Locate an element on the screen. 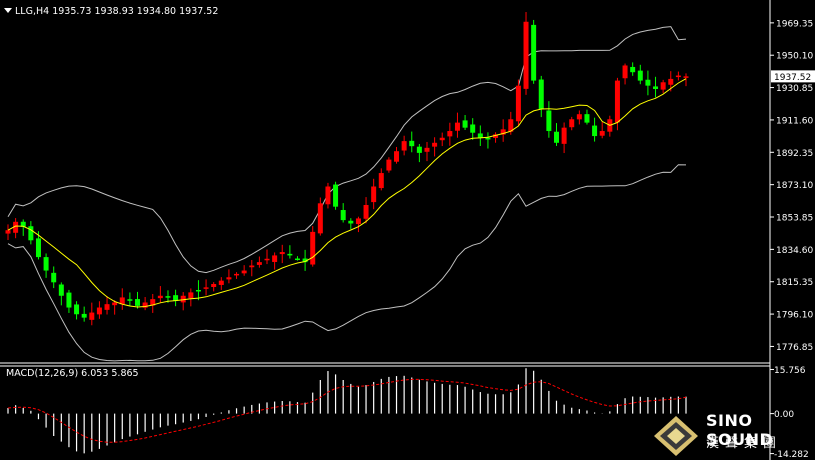 The width and height of the screenshot is (815, 460). sino-sound-logo-icon is located at coordinates (676, 436).